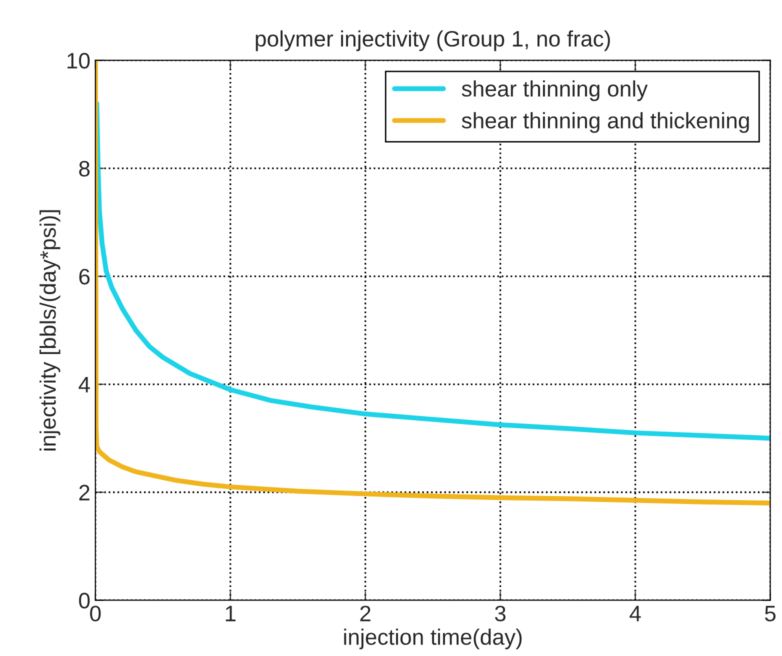 This screenshot has width=782, height=656. Describe the element at coordinates (84, 492) in the screenshot. I see `y-tick-label: 2` at that location.